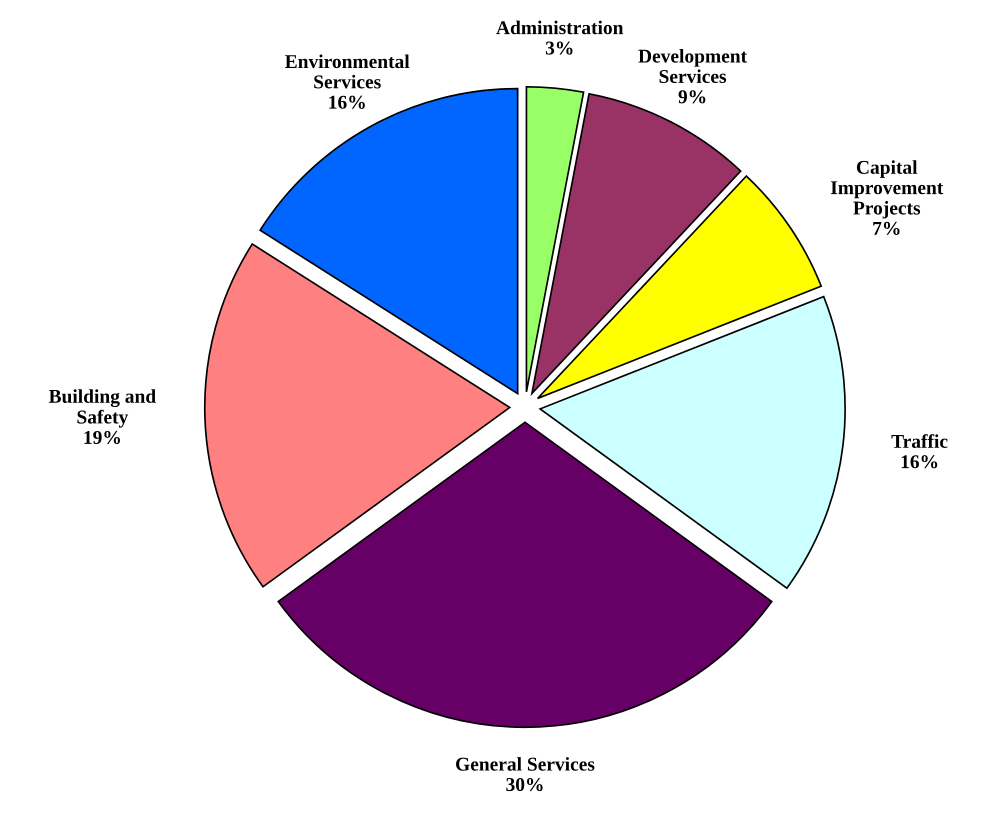 Image resolution: width=985 pixels, height=817 pixels. What do you see at coordinates (560, 27) in the screenshot?
I see `slice-label: Administration` at bounding box center [560, 27].